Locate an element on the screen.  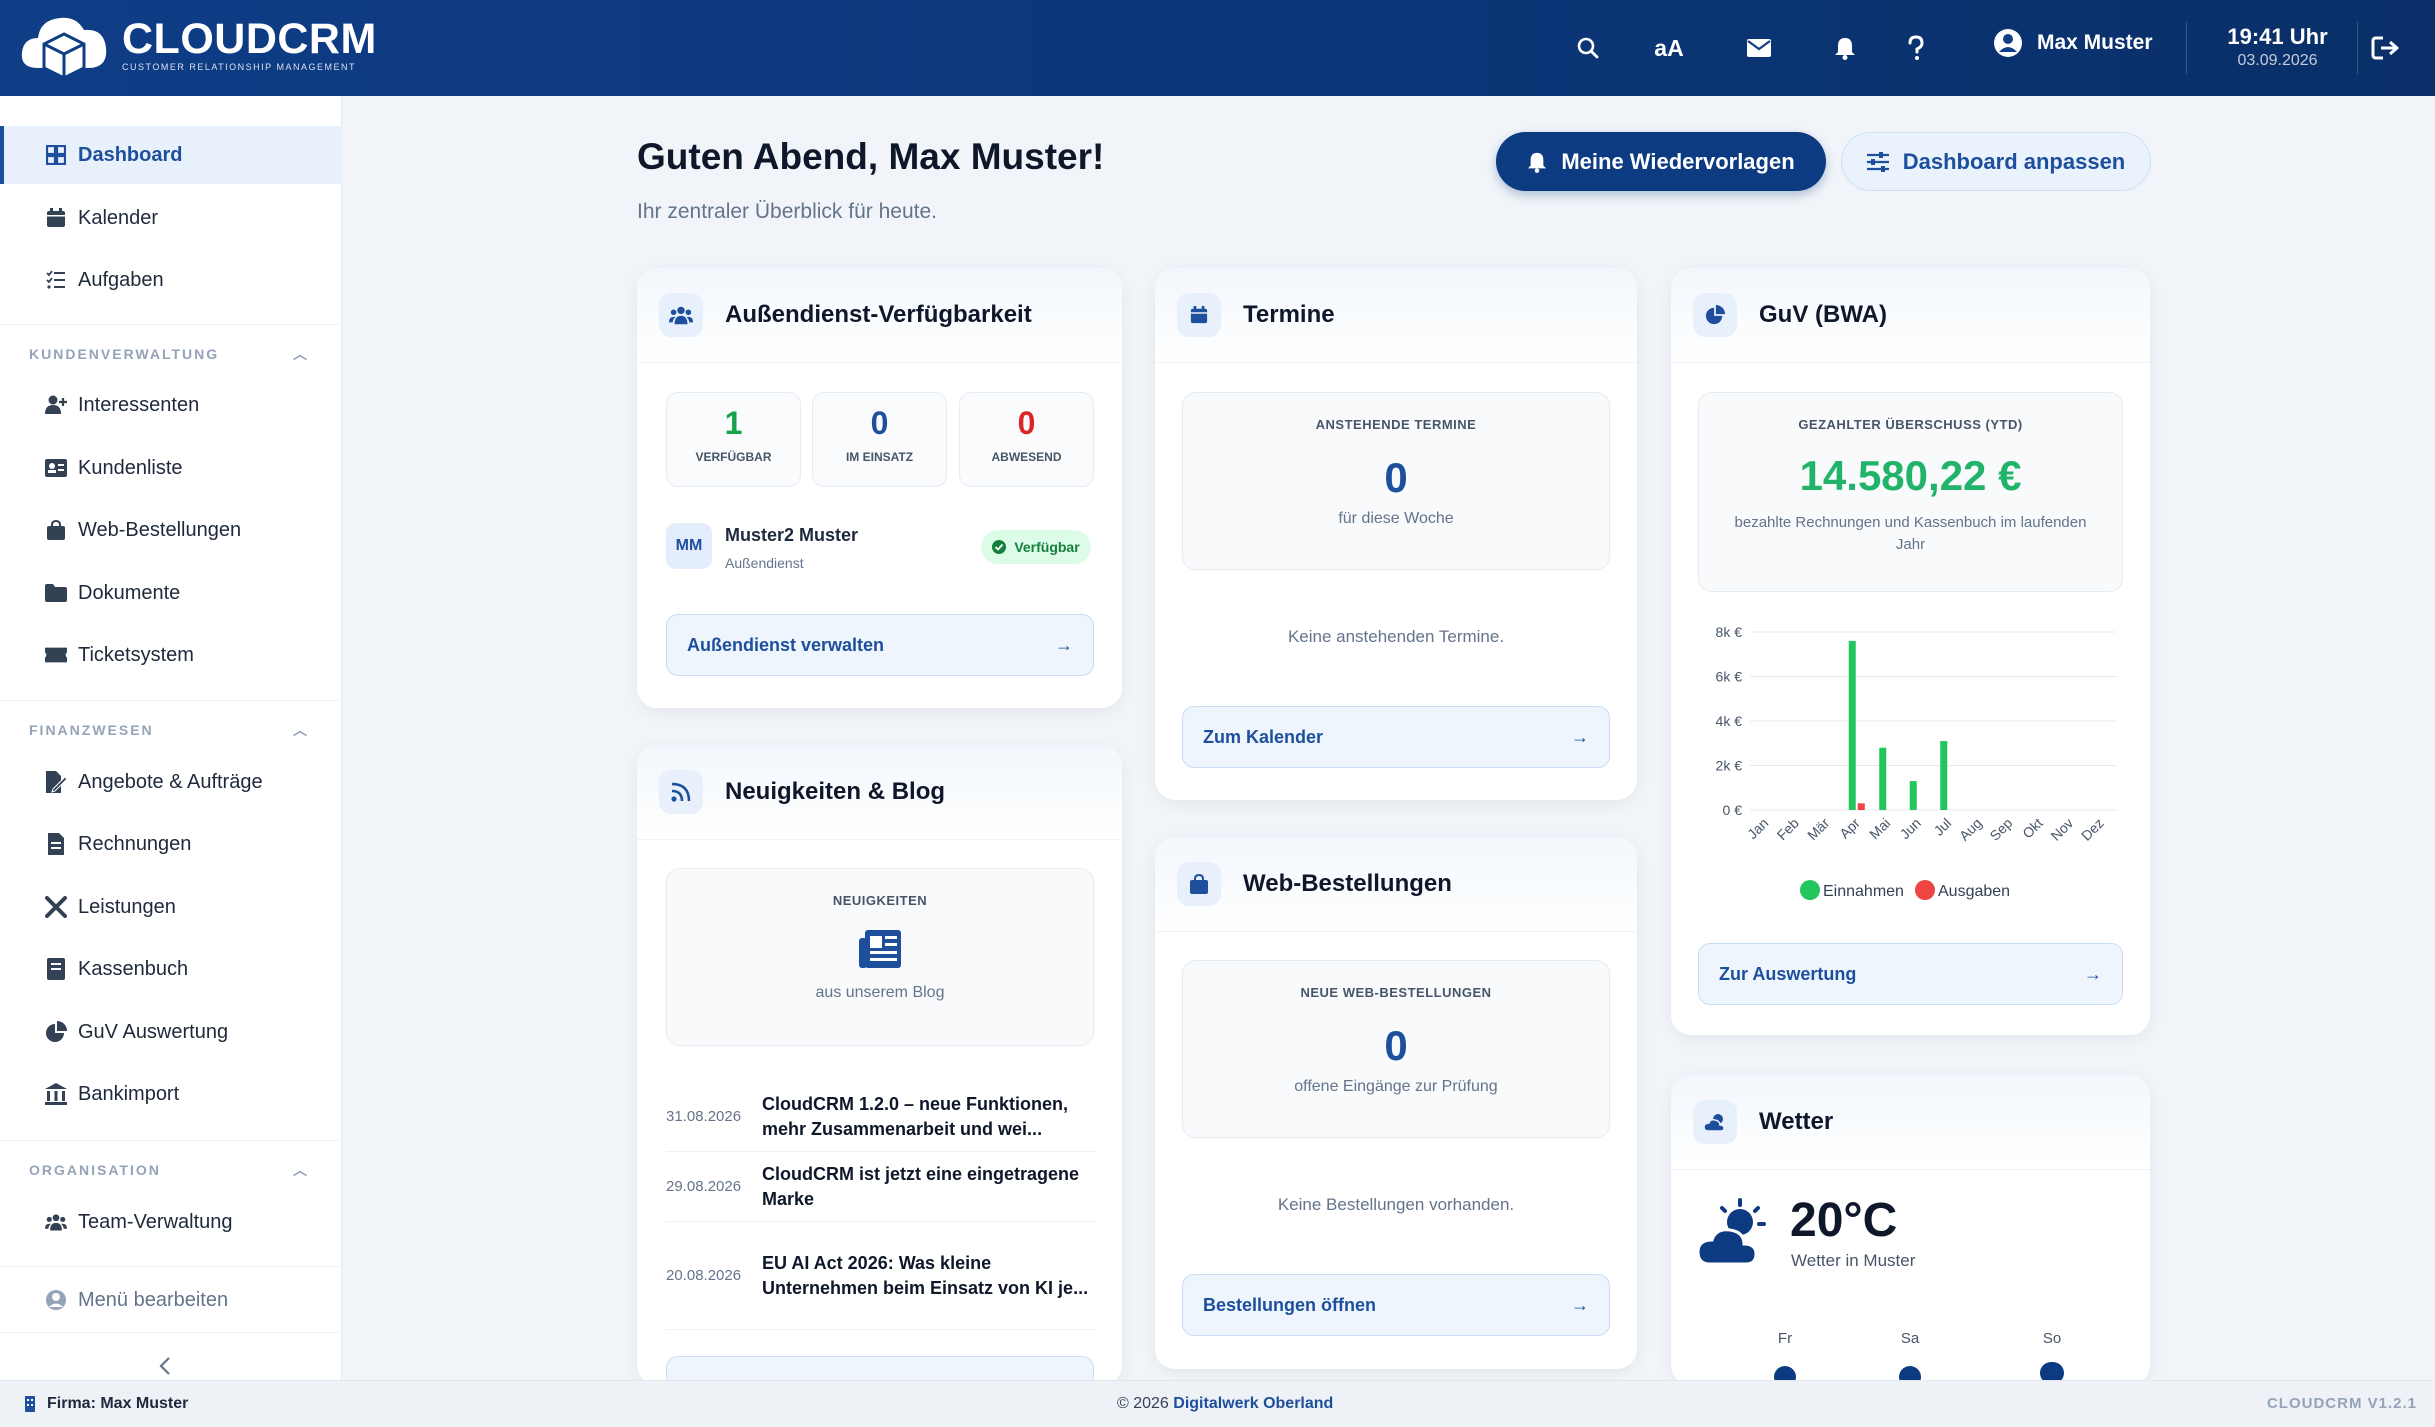
orders-caption: NEUE WEB-BESTELLUNGEN is located at coordinates (1396, 992).